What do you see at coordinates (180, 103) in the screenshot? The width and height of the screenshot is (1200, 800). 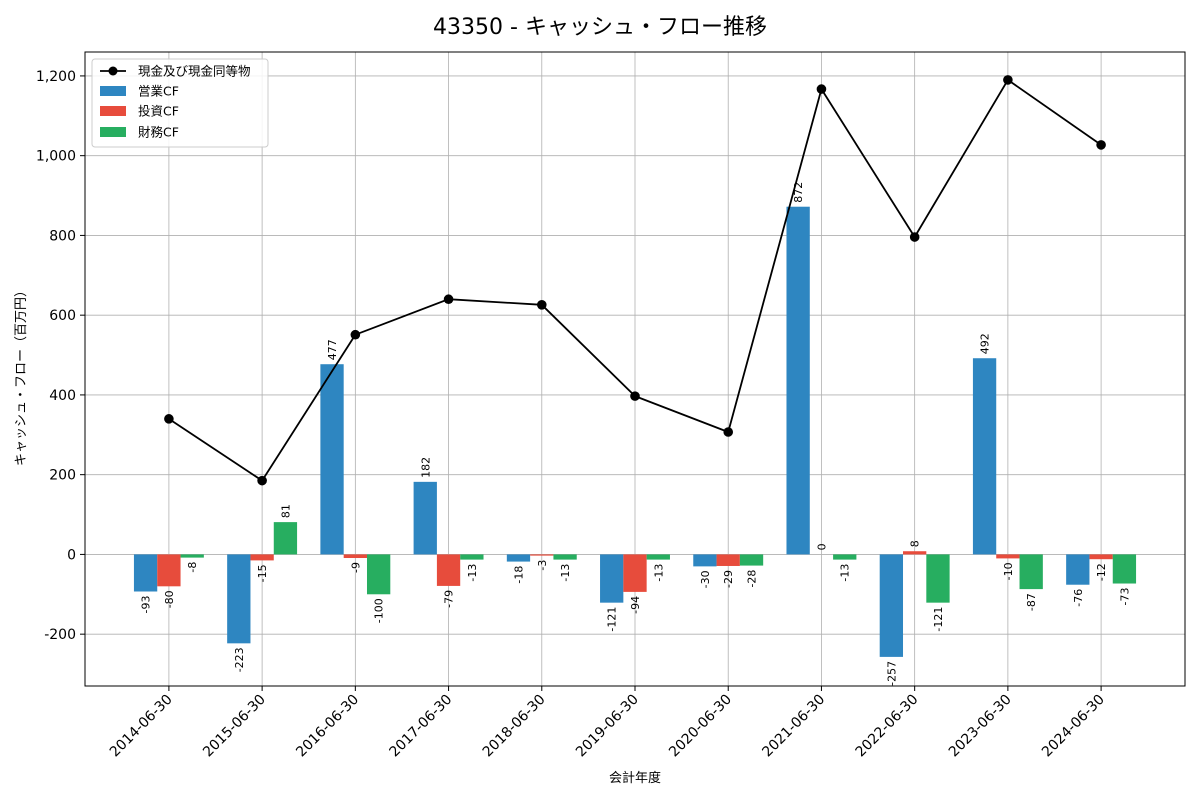 I see `legend-box` at bounding box center [180, 103].